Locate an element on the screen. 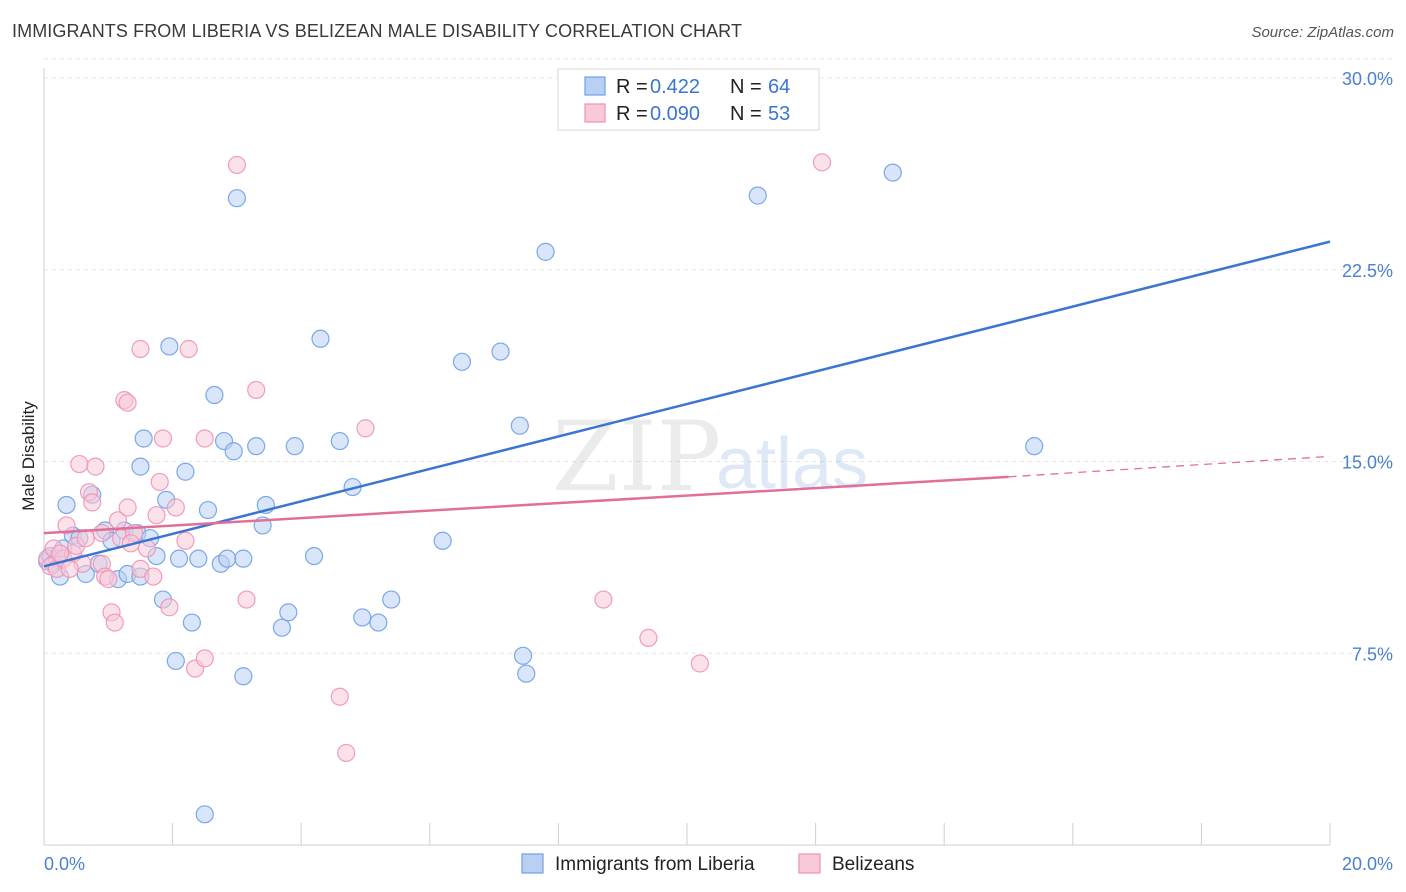 This screenshot has height=892, width=1406. x-tick-label-max: 20.0% is located at coordinates (1367, 864).